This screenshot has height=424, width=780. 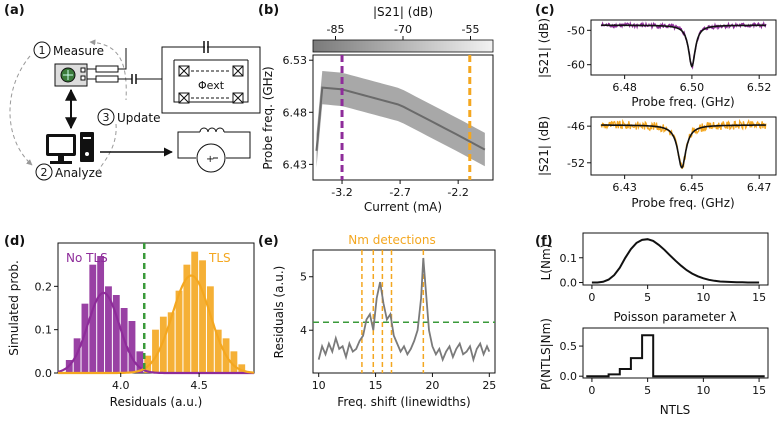 What do you see at coordinates (319, 385) in the screenshot?
I see `e-xtick-label: 10` at bounding box center [319, 385].